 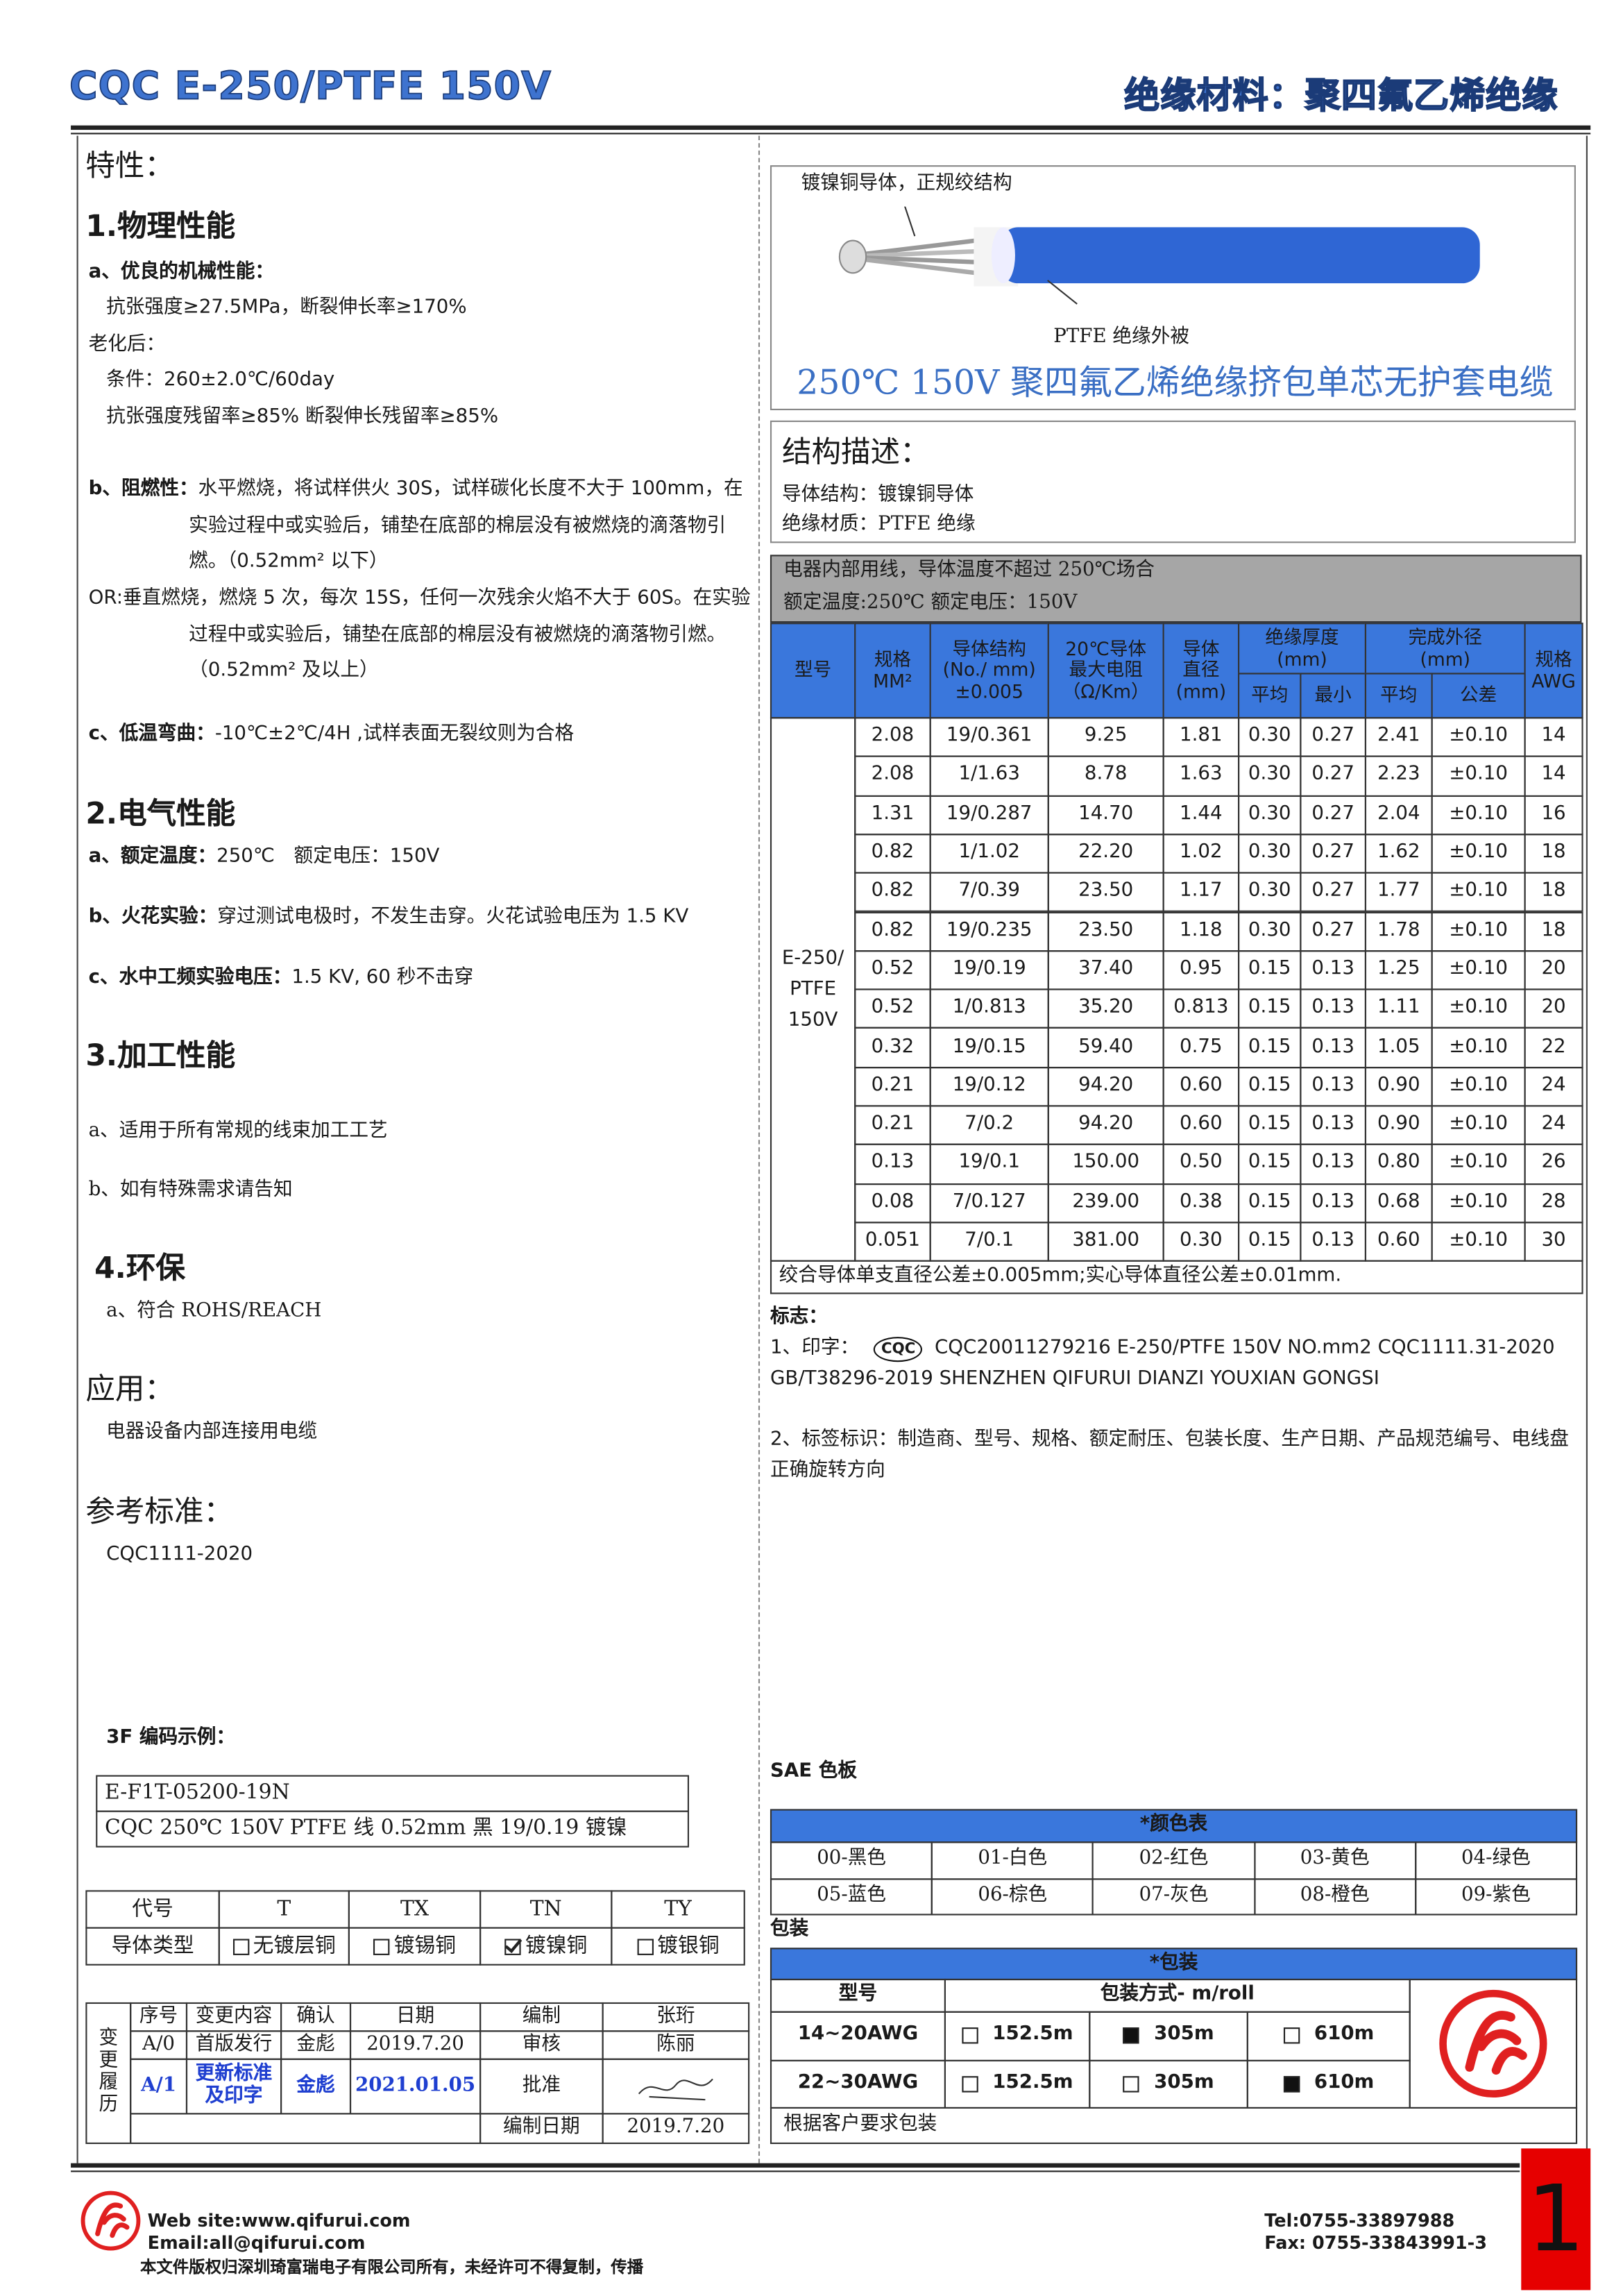 What do you see at coordinates (302, 417) in the screenshot?
I see `property-text: 抗张强度残留率≥85% 断裂伸长残留率≥85%` at bounding box center [302, 417].